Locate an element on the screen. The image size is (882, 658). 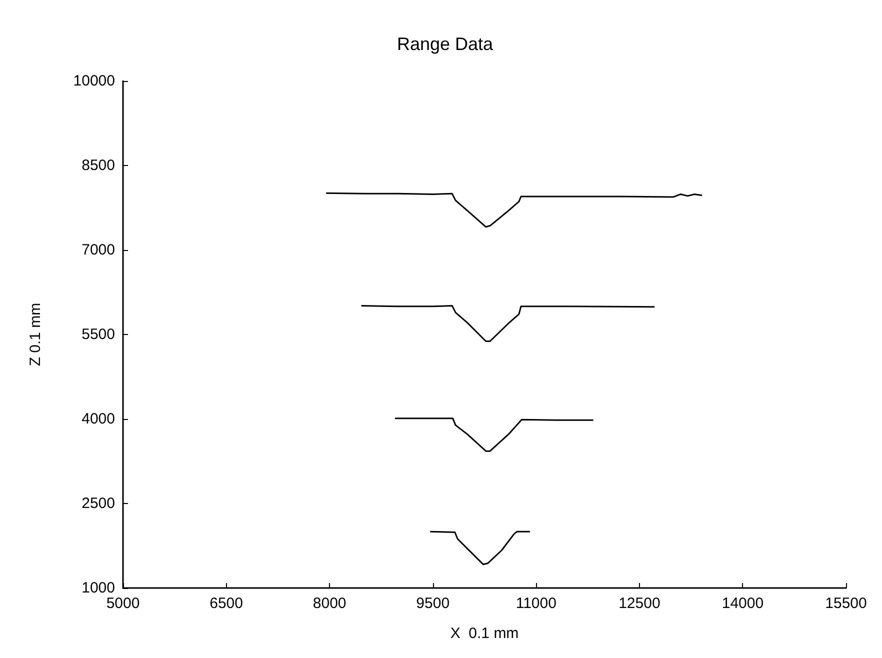
y-tick-label: 10000 is located at coordinates (94, 81).